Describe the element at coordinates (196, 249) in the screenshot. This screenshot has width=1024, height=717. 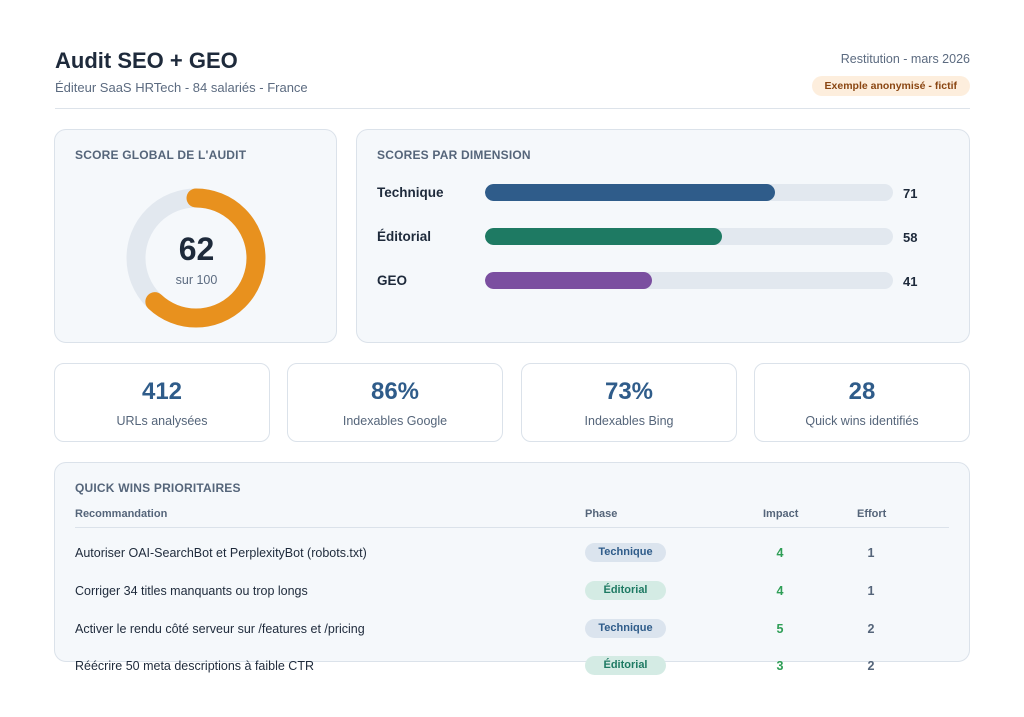
I see `global-score-value: 62` at that location.